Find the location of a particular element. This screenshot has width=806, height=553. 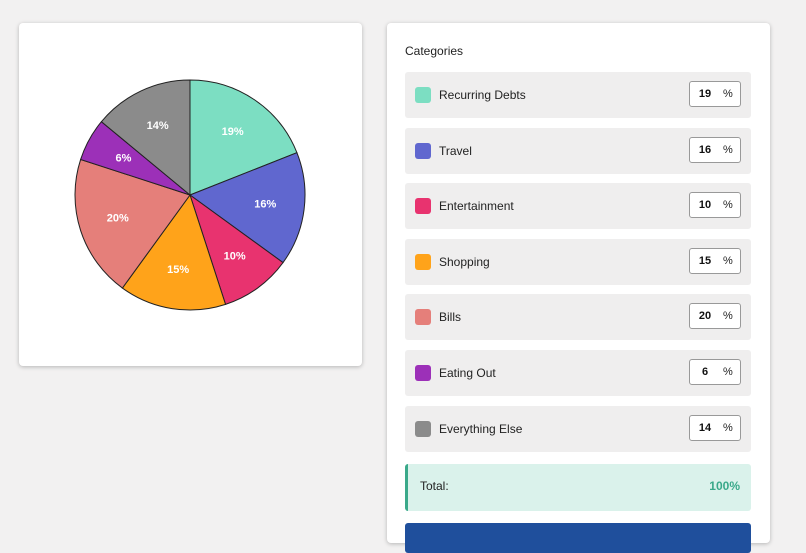

button is located at coordinates (578, 538).